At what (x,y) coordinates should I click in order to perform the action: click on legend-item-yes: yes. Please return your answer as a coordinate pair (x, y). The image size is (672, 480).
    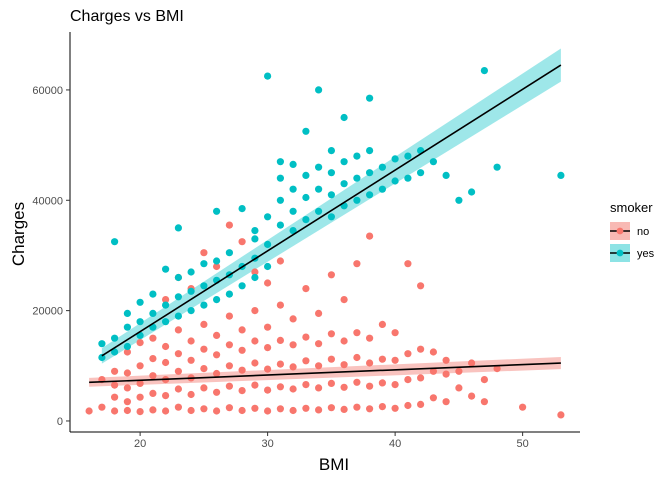
    Looking at the image, I should click on (632, 253).